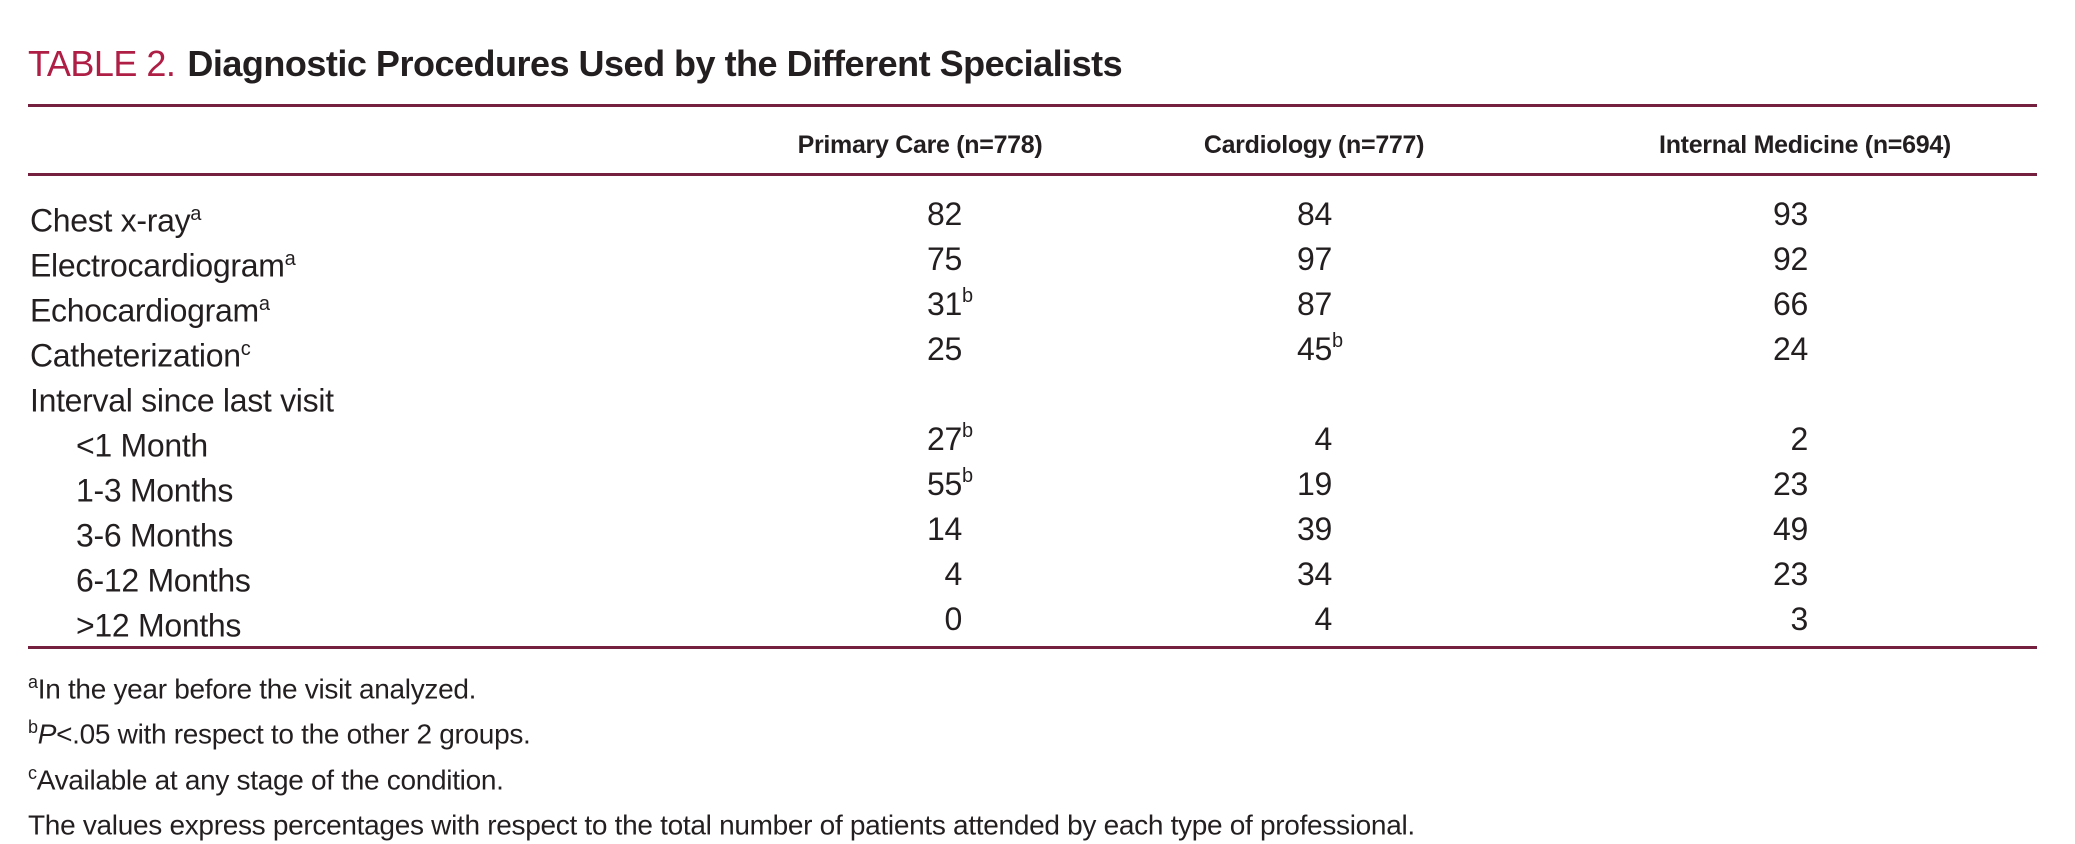 The image size is (2075, 844). I want to click on value-digits: 82, so click(944, 214).